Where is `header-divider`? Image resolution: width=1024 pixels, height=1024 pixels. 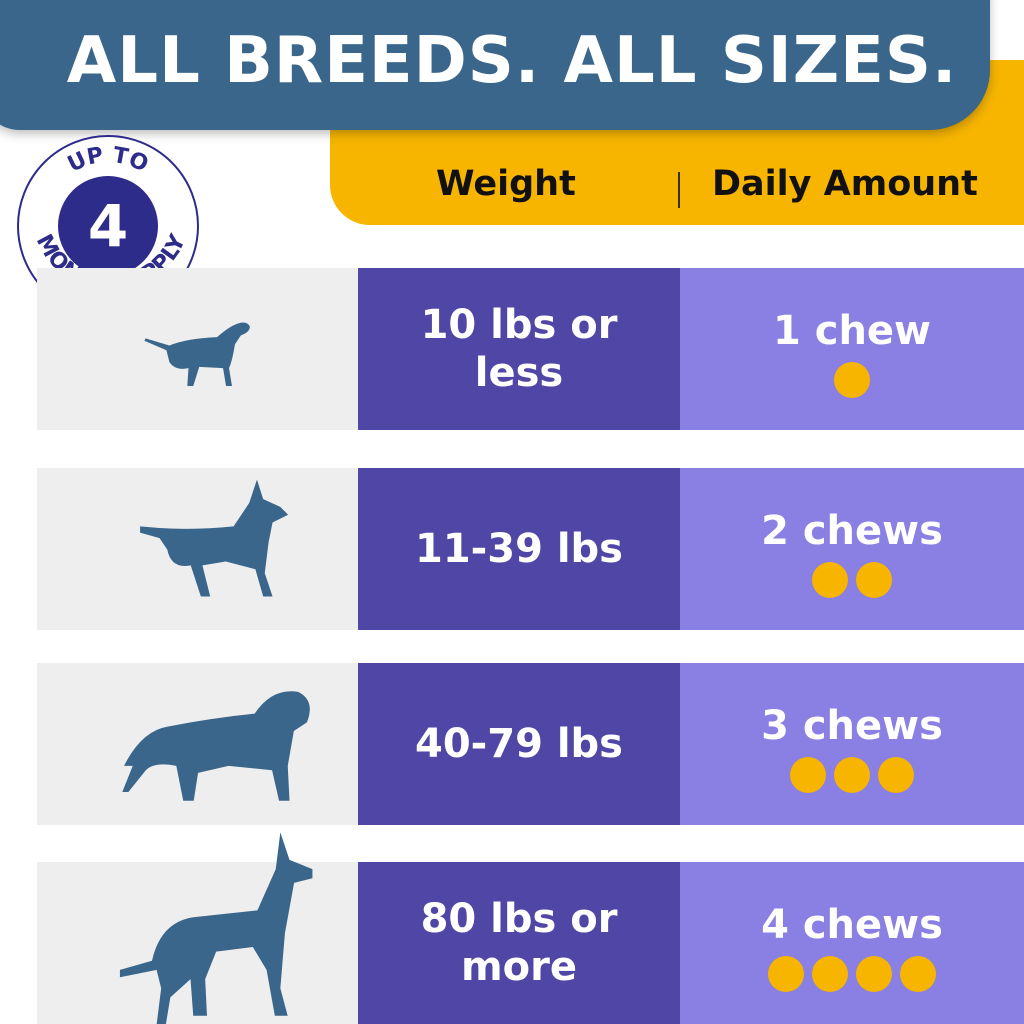 header-divider is located at coordinates (679, 190).